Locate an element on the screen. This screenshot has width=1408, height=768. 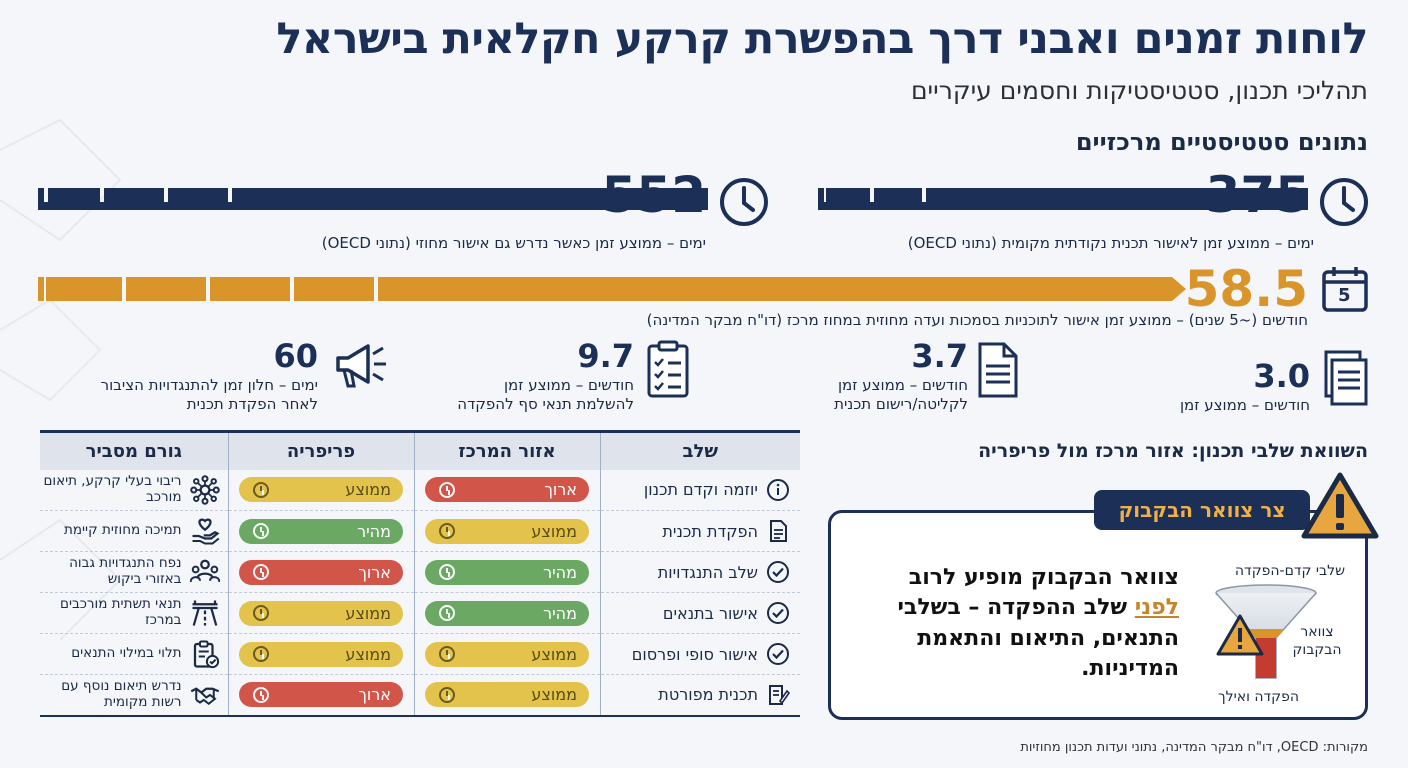
center-cell: מהיר is located at coordinates (506, 572).